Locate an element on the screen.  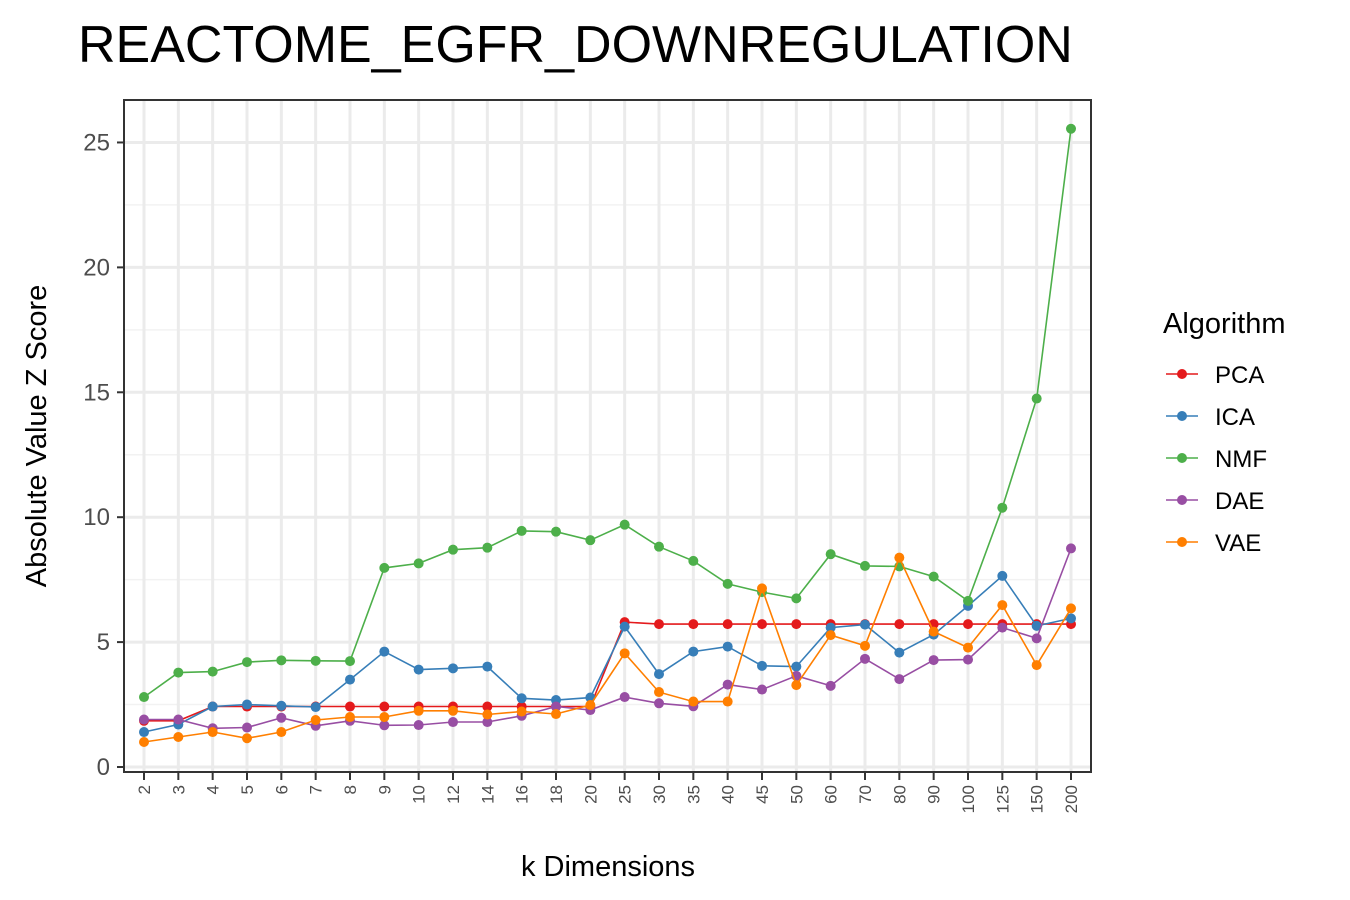
legend-items: PCA ICA NMF DAE VAE is located at coordinates (1216, 459).